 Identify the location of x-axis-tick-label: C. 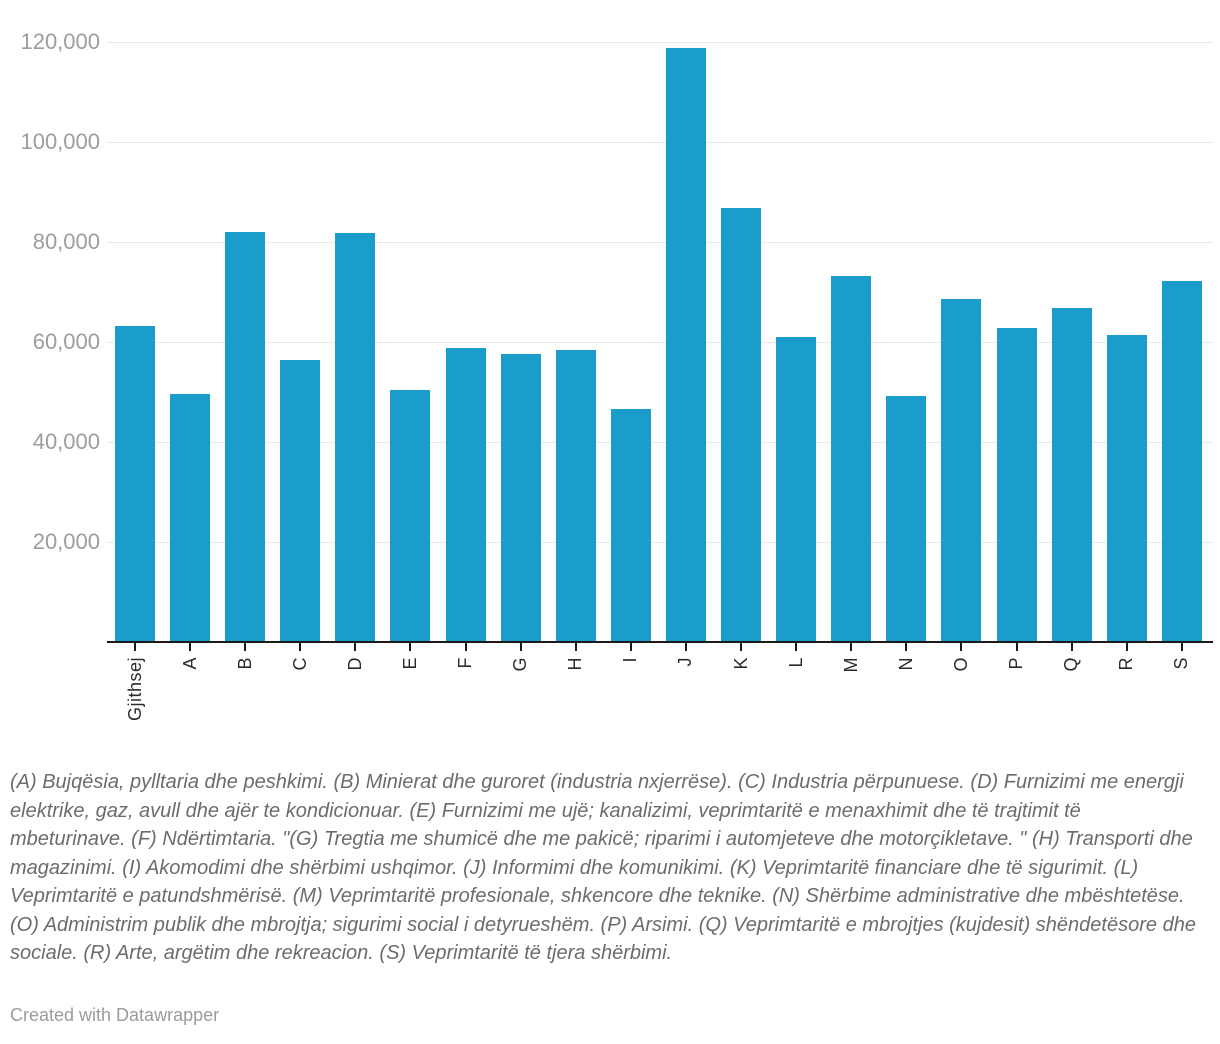
(299, 664).